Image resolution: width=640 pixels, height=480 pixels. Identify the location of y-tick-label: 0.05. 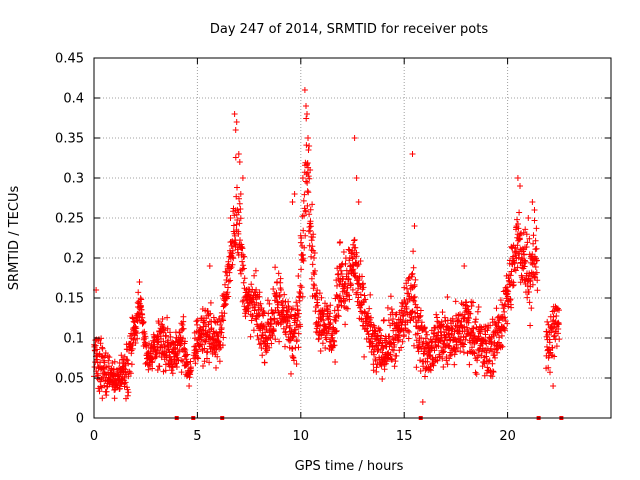
(69, 379).